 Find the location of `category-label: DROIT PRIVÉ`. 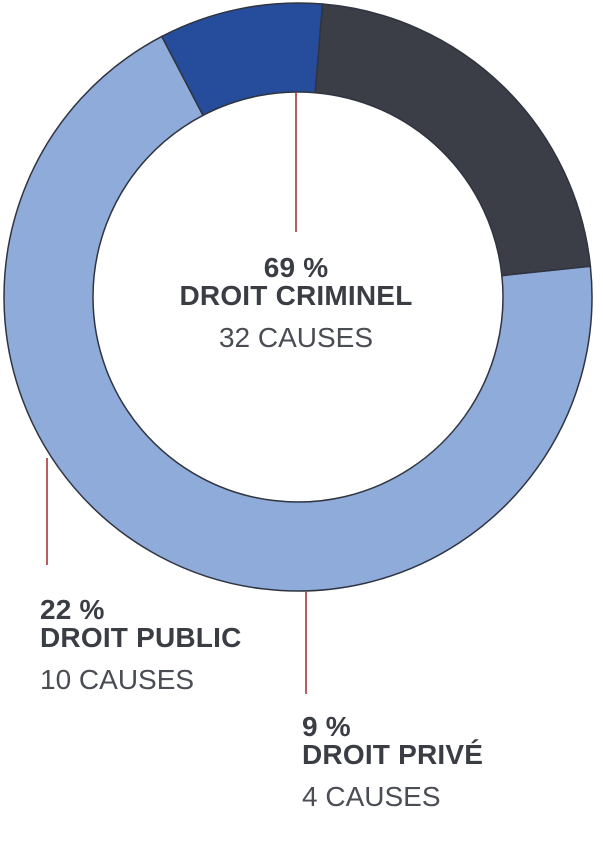

category-label: DROIT PRIVÉ is located at coordinates (393, 754).